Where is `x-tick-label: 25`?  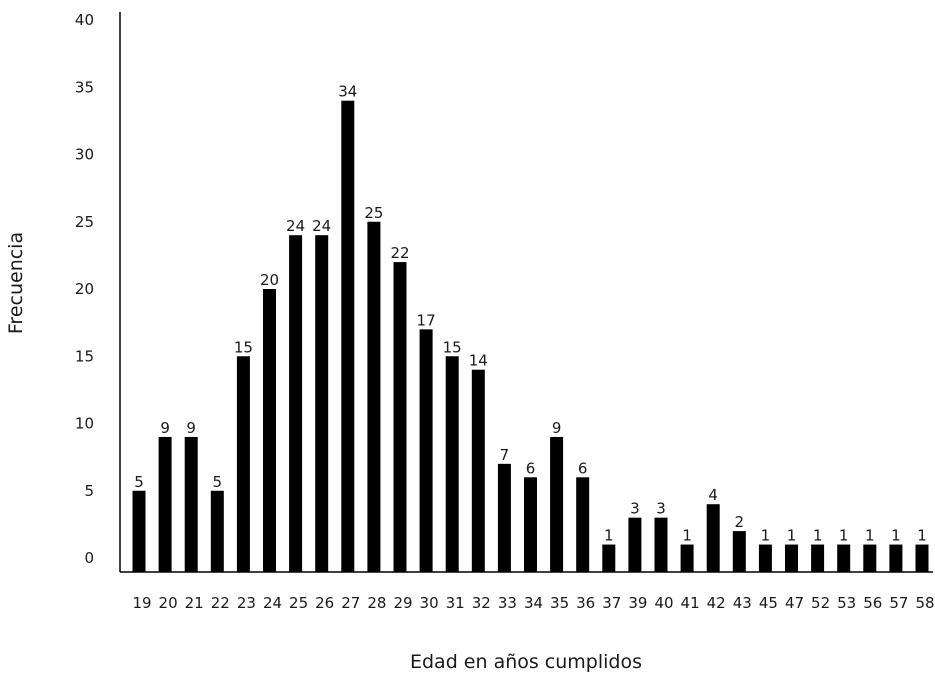 x-tick-label: 25 is located at coordinates (298, 603).